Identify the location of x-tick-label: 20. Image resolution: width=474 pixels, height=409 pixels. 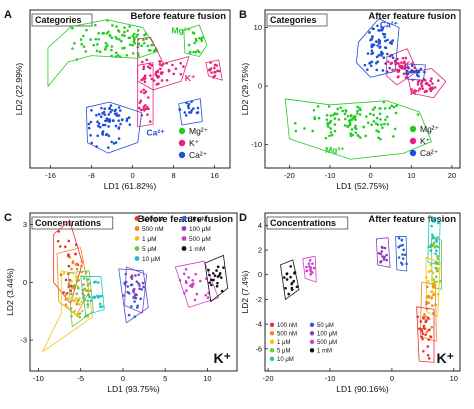
(452, 175).